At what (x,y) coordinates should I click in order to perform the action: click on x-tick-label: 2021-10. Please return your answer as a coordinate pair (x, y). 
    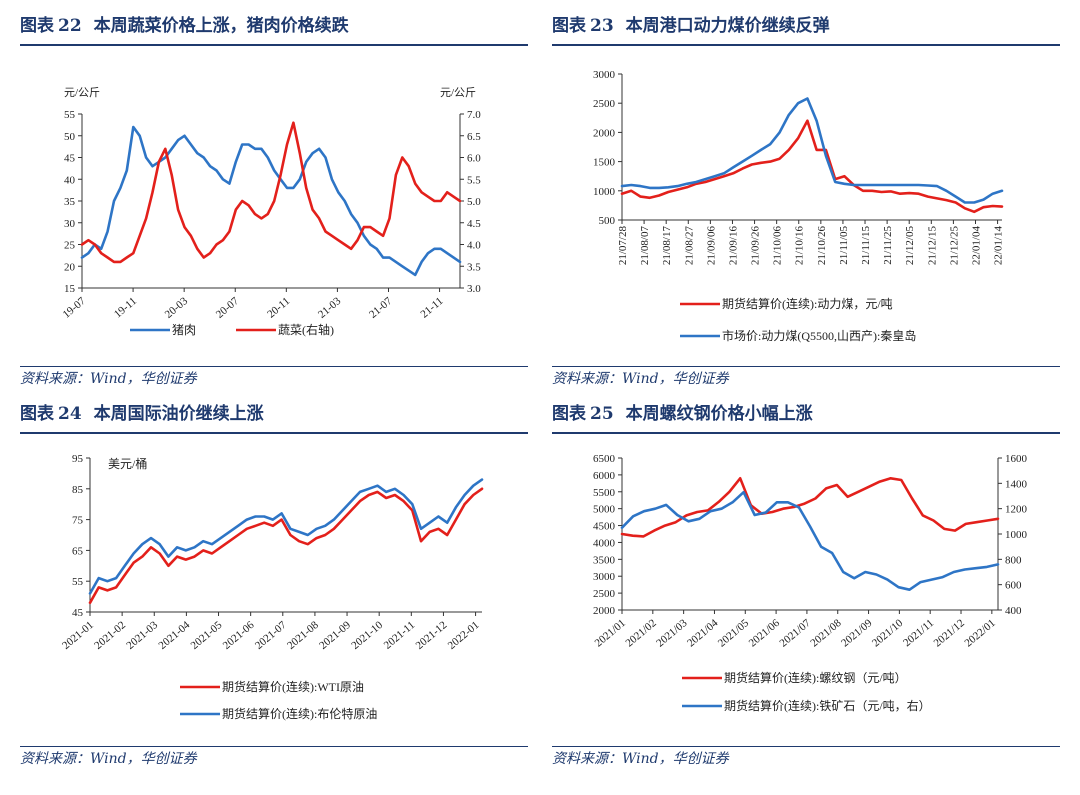
    Looking at the image, I should click on (367, 635).